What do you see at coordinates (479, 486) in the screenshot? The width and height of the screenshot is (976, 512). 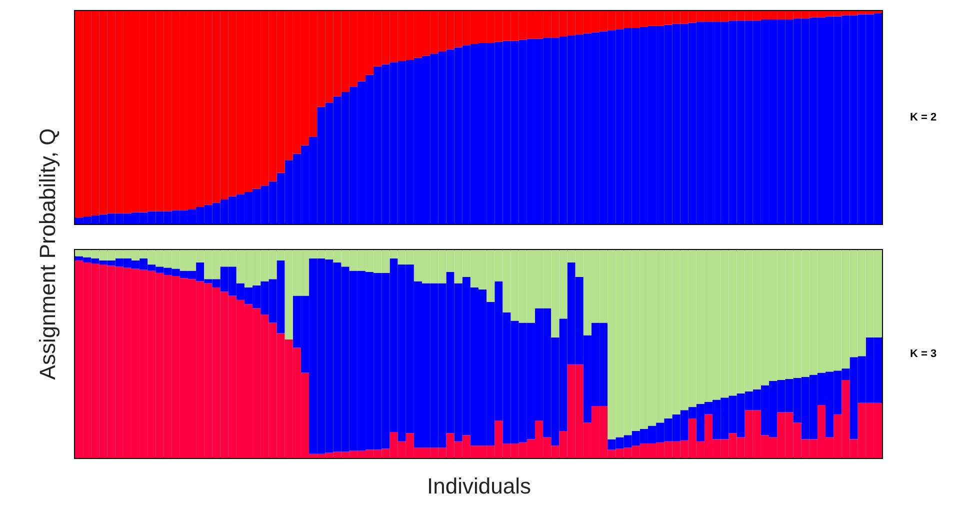 I see `x-axis-title: Individuals` at bounding box center [479, 486].